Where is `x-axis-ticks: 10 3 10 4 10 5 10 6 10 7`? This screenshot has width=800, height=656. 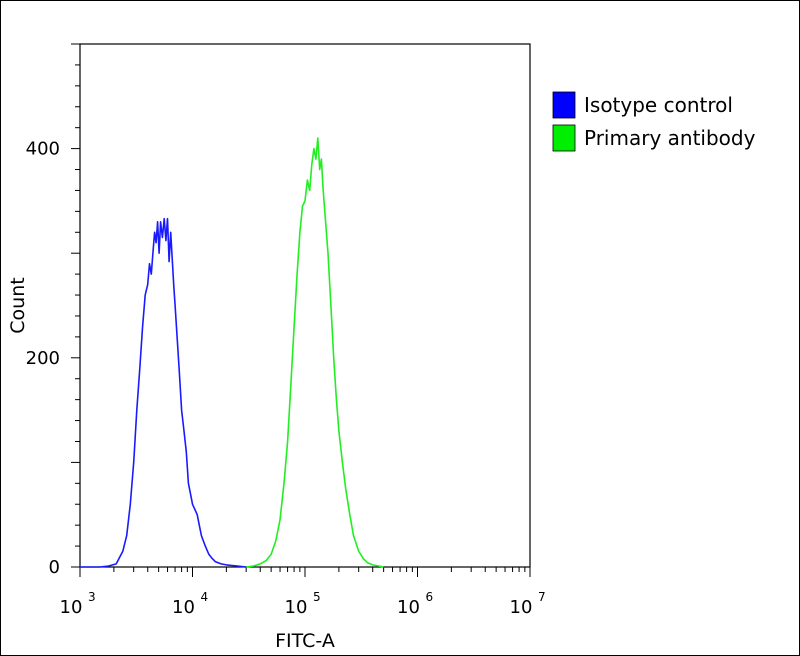
x-axis-ticks: 10 3 10 4 10 5 10 6 10 7 is located at coordinates (303, 592).